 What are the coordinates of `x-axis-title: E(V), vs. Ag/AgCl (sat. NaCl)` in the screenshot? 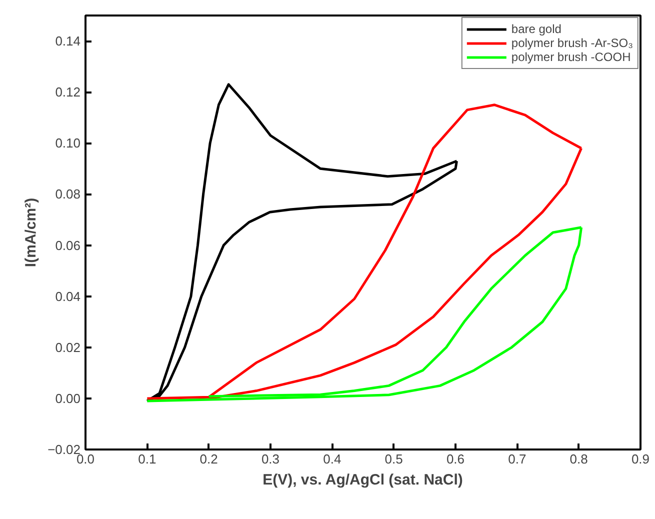 It's located at (362, 480).